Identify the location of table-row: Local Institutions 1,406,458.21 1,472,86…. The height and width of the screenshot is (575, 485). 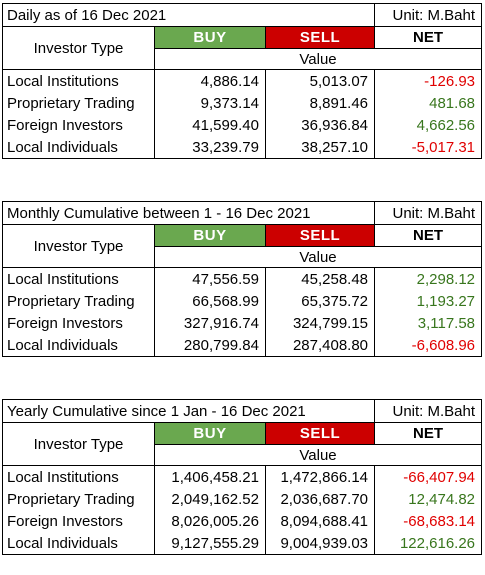
(242, 476).